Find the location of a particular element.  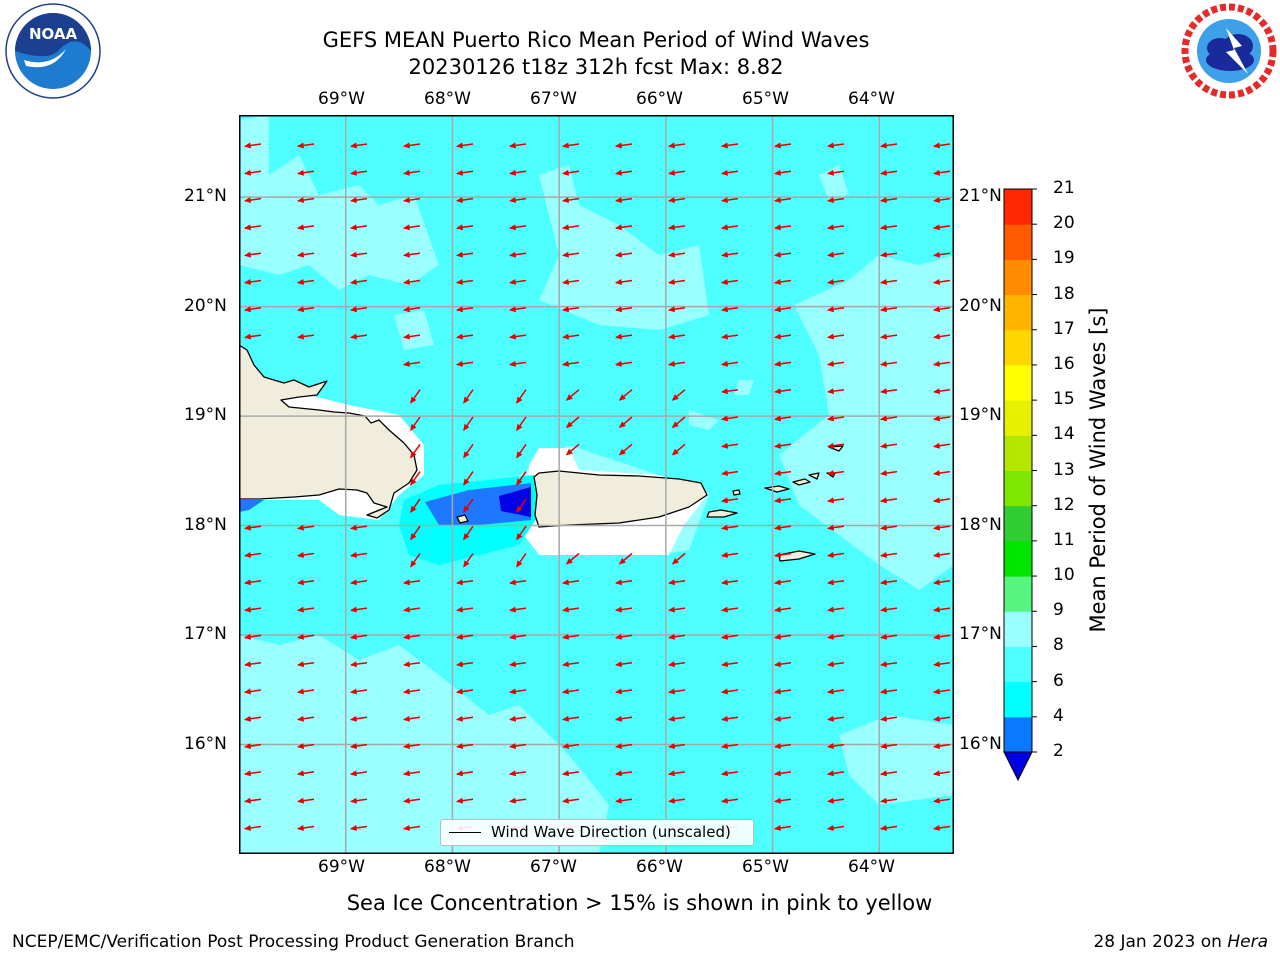

colorbar-tick-label: 6 is located at coordinates (1058, 680).